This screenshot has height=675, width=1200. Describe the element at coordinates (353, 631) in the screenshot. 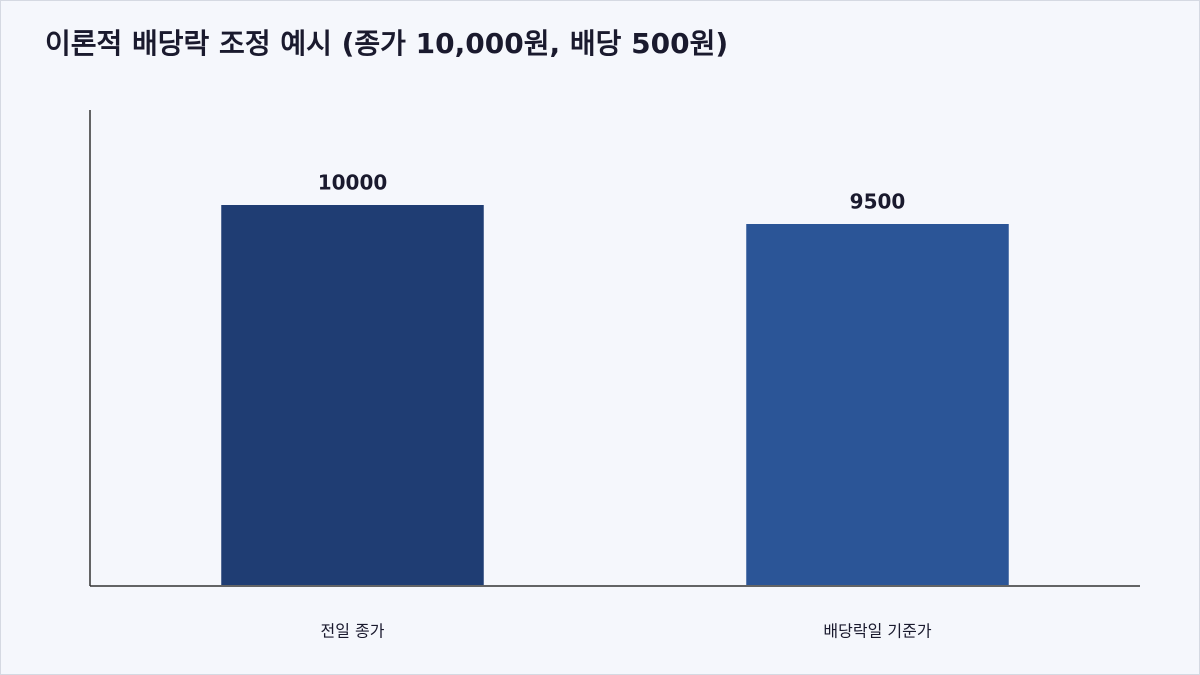

I see `x-tick-label: 전일 종가` at that location.